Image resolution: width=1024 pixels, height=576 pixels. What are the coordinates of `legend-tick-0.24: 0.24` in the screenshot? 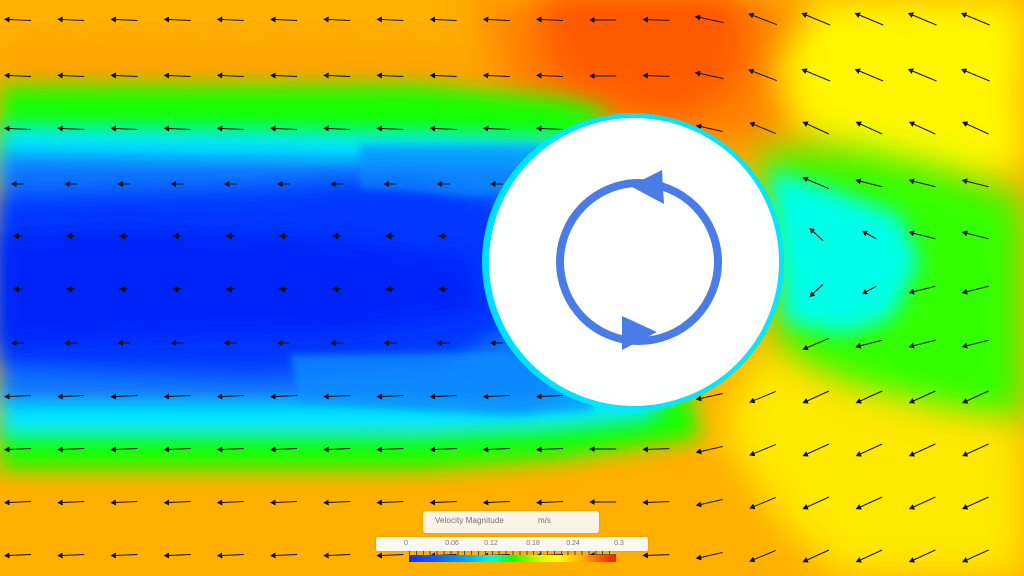 It's located at (573, 543).